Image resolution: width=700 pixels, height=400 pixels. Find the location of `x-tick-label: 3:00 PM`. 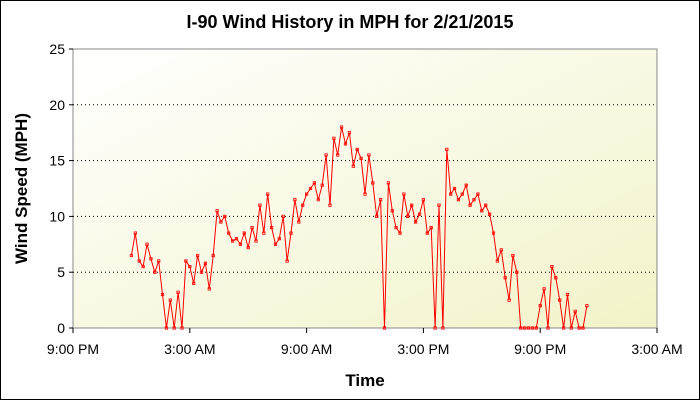

x-tick-label: 3:00 PM is located at coordinates (423, 349).